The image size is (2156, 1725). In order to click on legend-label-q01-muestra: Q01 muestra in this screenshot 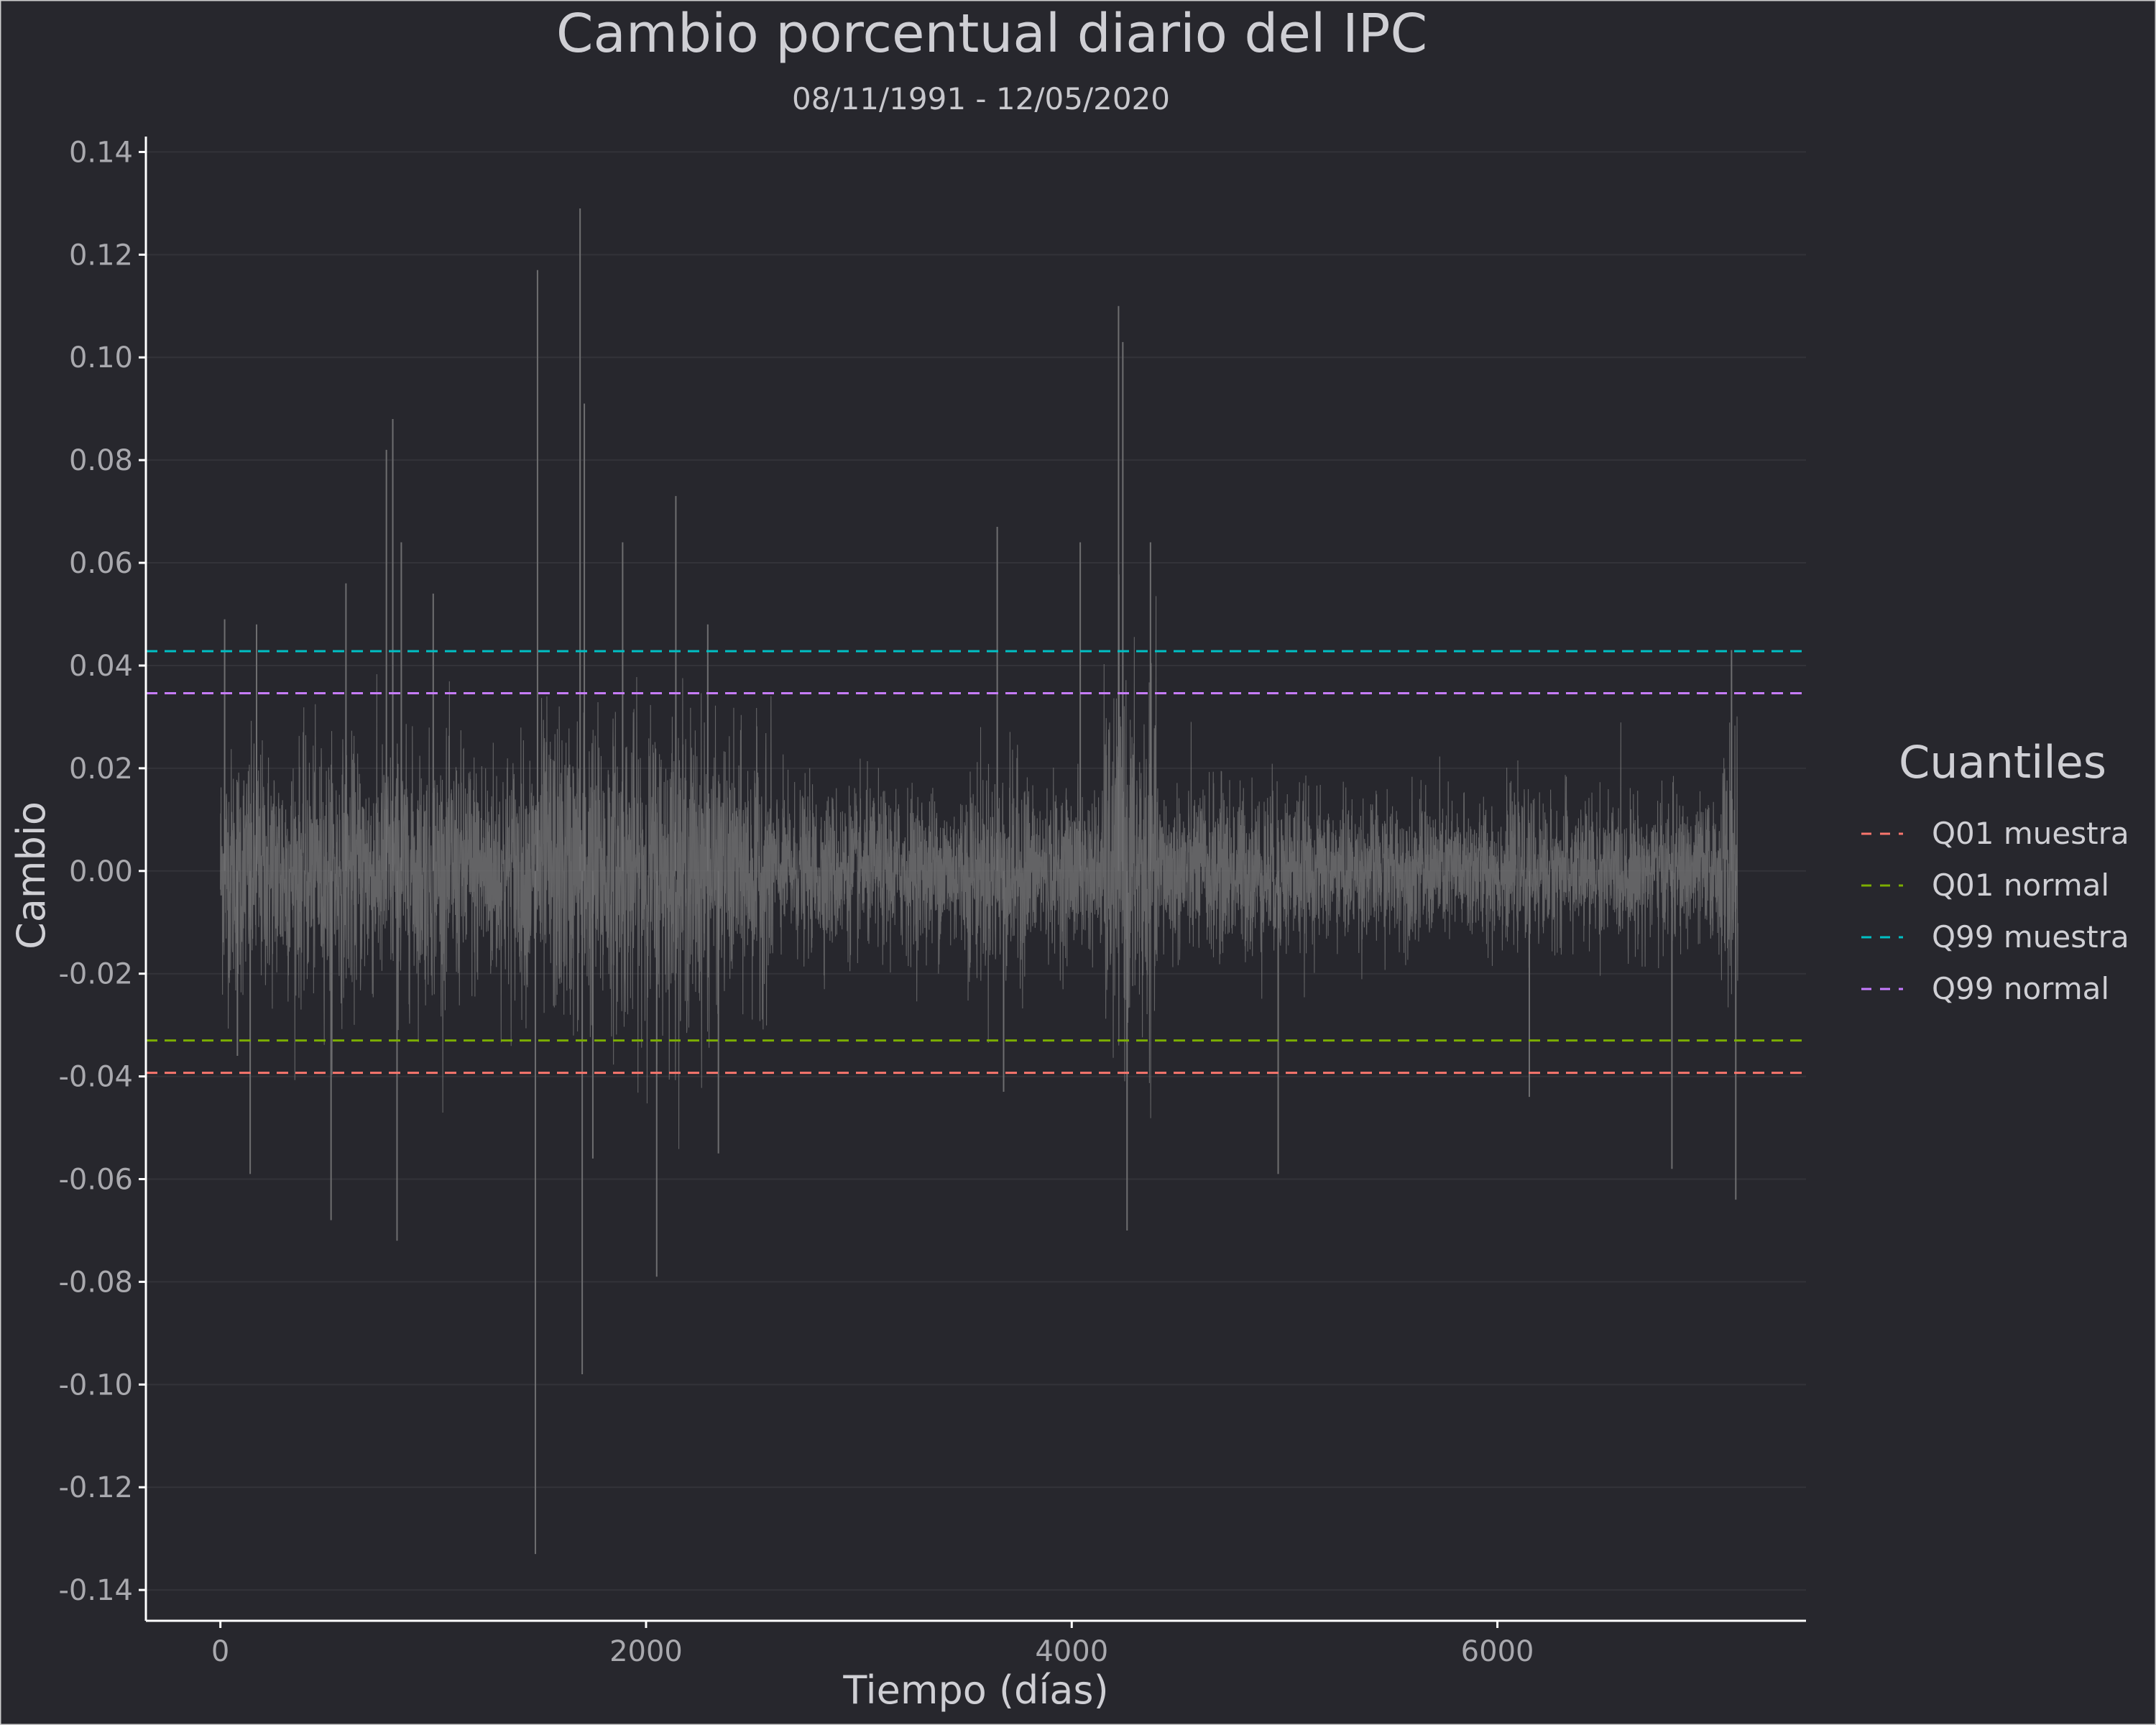, I will do `click(2031, 833)`.